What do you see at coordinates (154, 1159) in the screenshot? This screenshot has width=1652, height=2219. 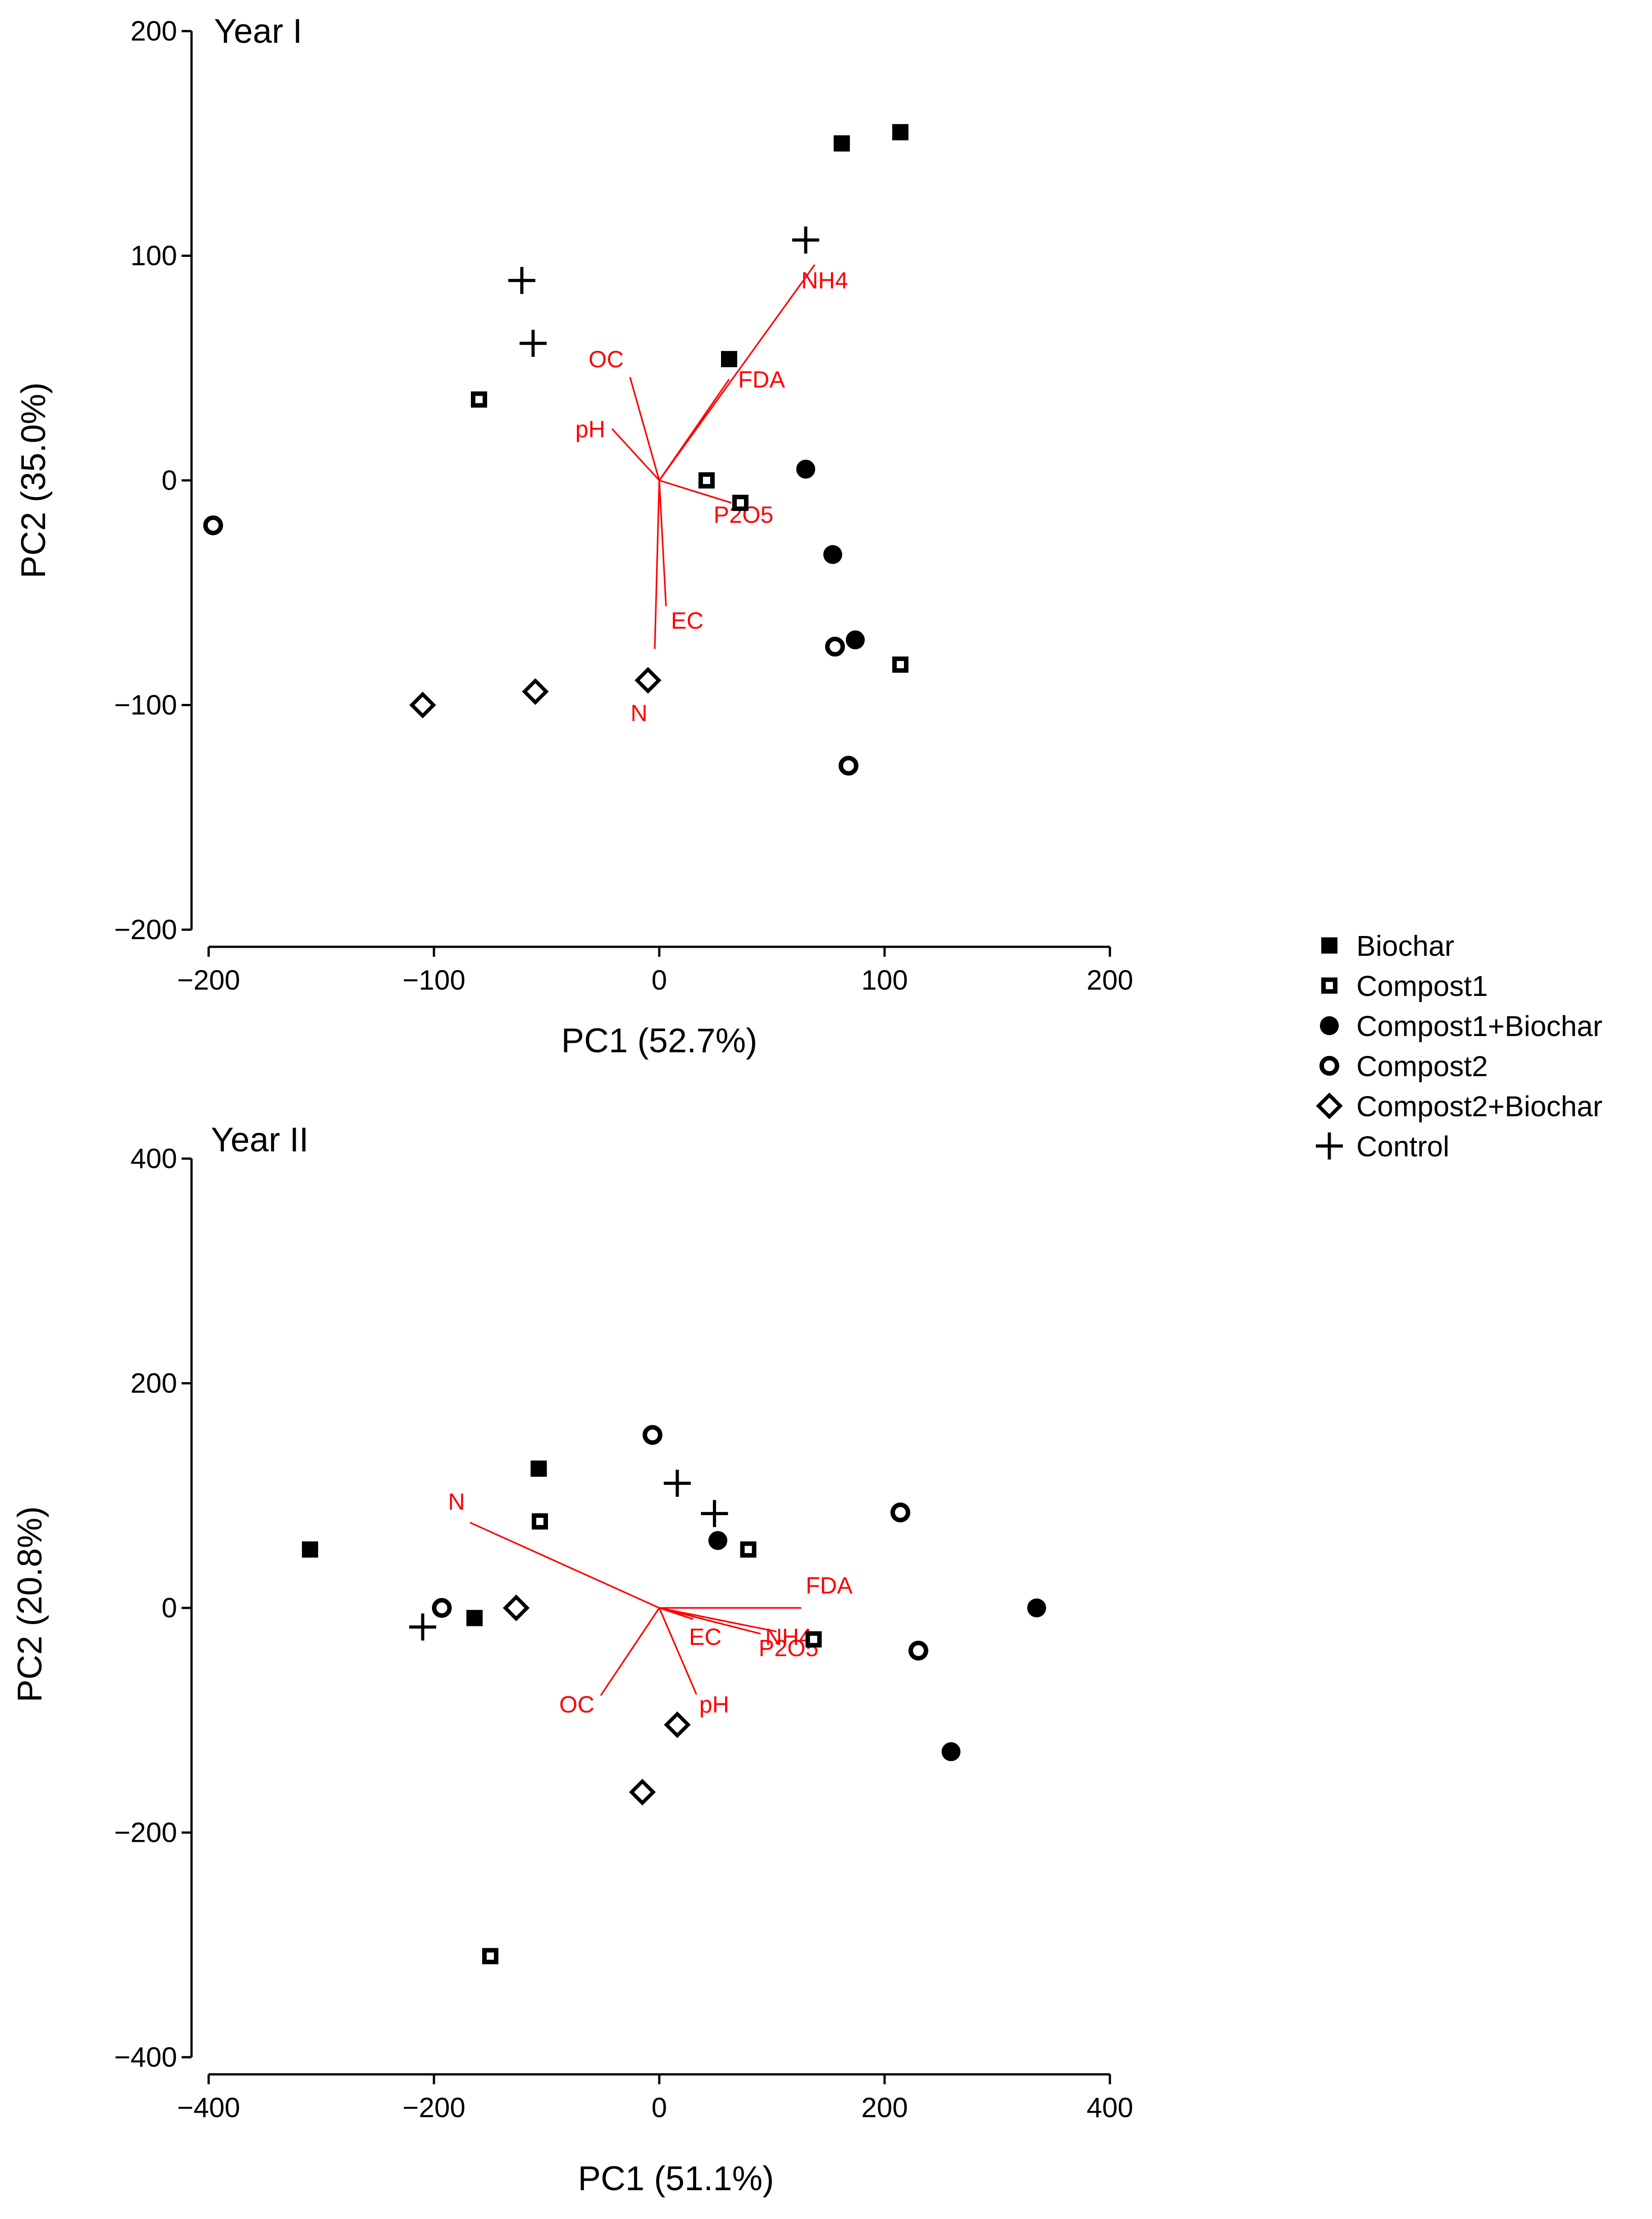 I see `y-tick-label: 400` at bounding box center [154, 1159].